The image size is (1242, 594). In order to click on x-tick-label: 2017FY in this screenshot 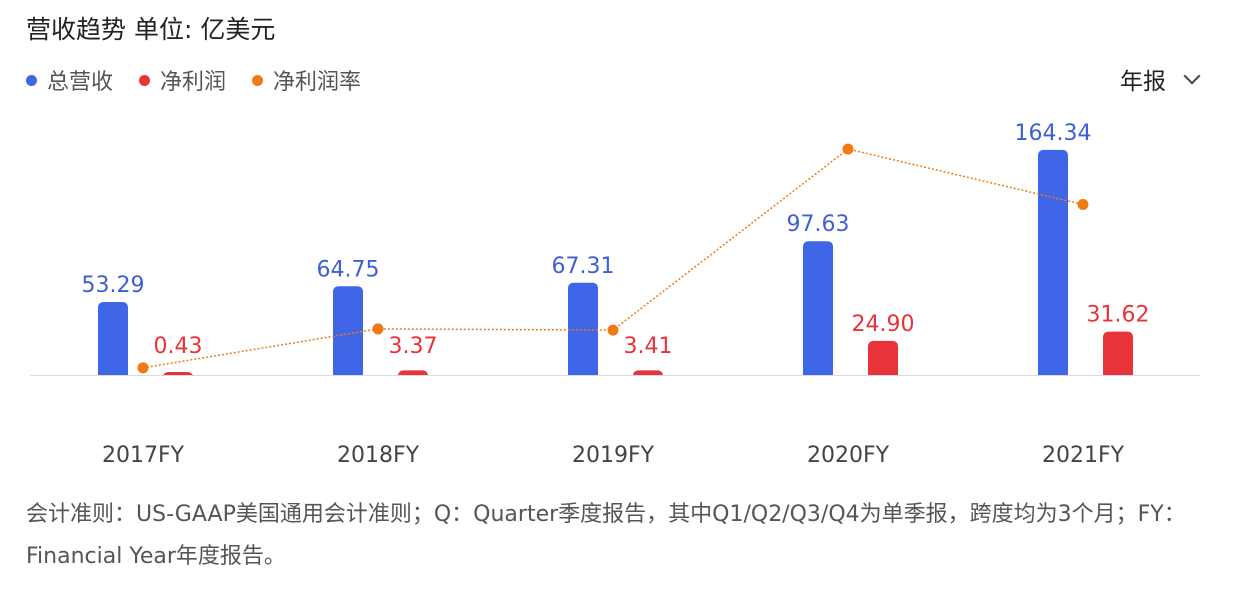, I will do `click(143, 455)`.